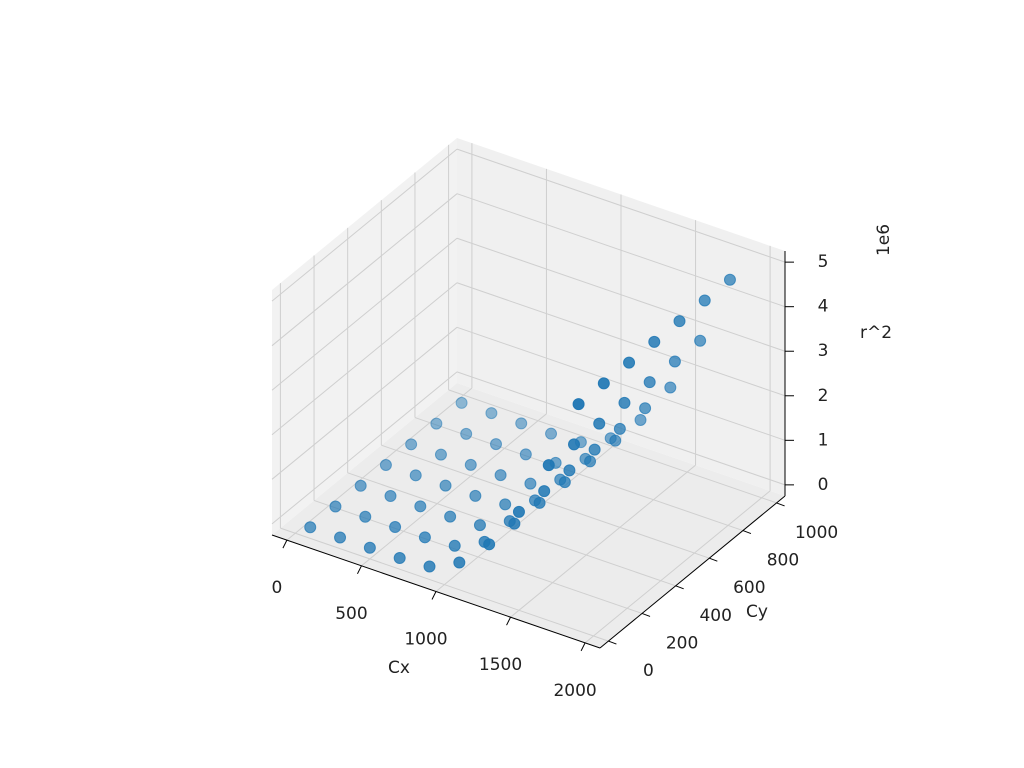 The width and height of the screenshot is (1024, 768). I want to click on y-tick-label: 800, so click(783, 561).